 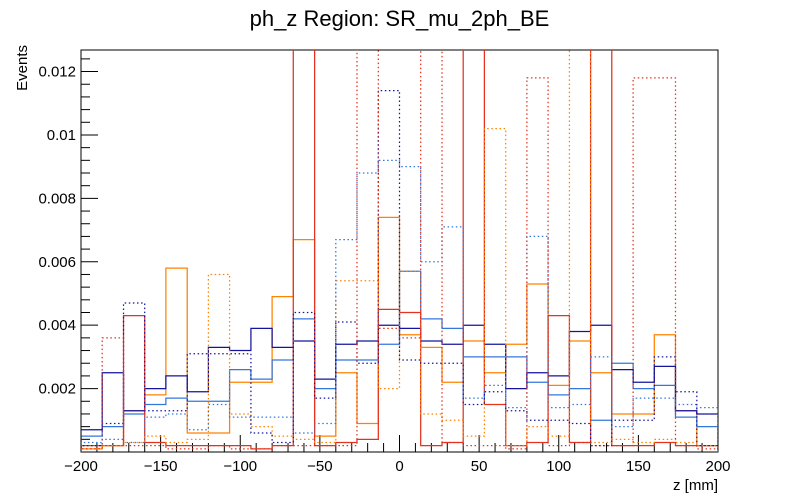 What do you see at coordinates (81, 466) in the screenshot?
I see `x-tick-label: −200` at bounding box center [81, 466].